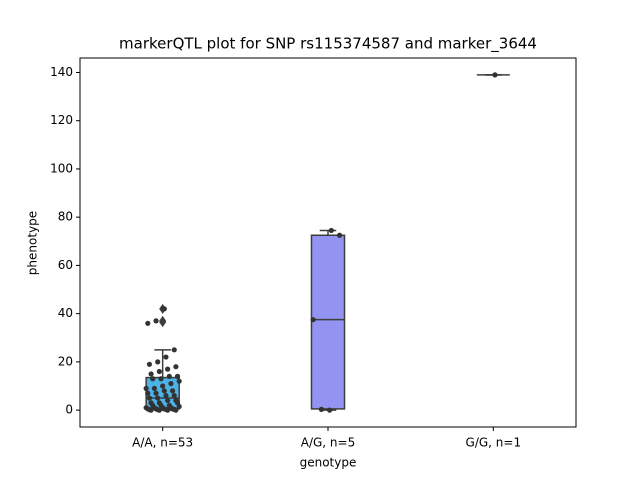  What do you see at coordinates (33, 243) in the screenshot?
I see `y-axis-label: phenotype` at bounding box center [33, 243].